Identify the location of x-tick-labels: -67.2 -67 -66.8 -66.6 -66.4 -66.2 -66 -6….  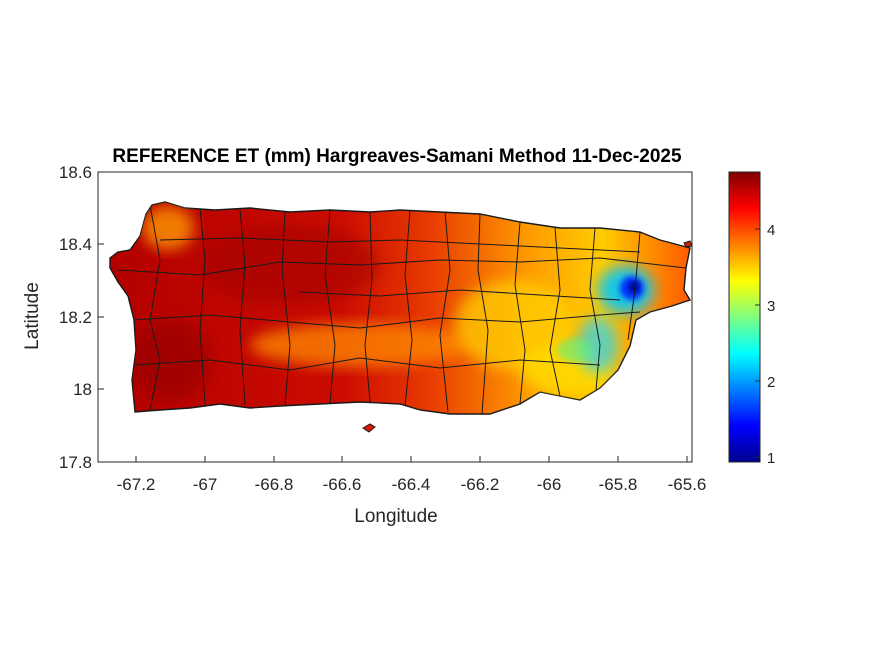
(412, 484).